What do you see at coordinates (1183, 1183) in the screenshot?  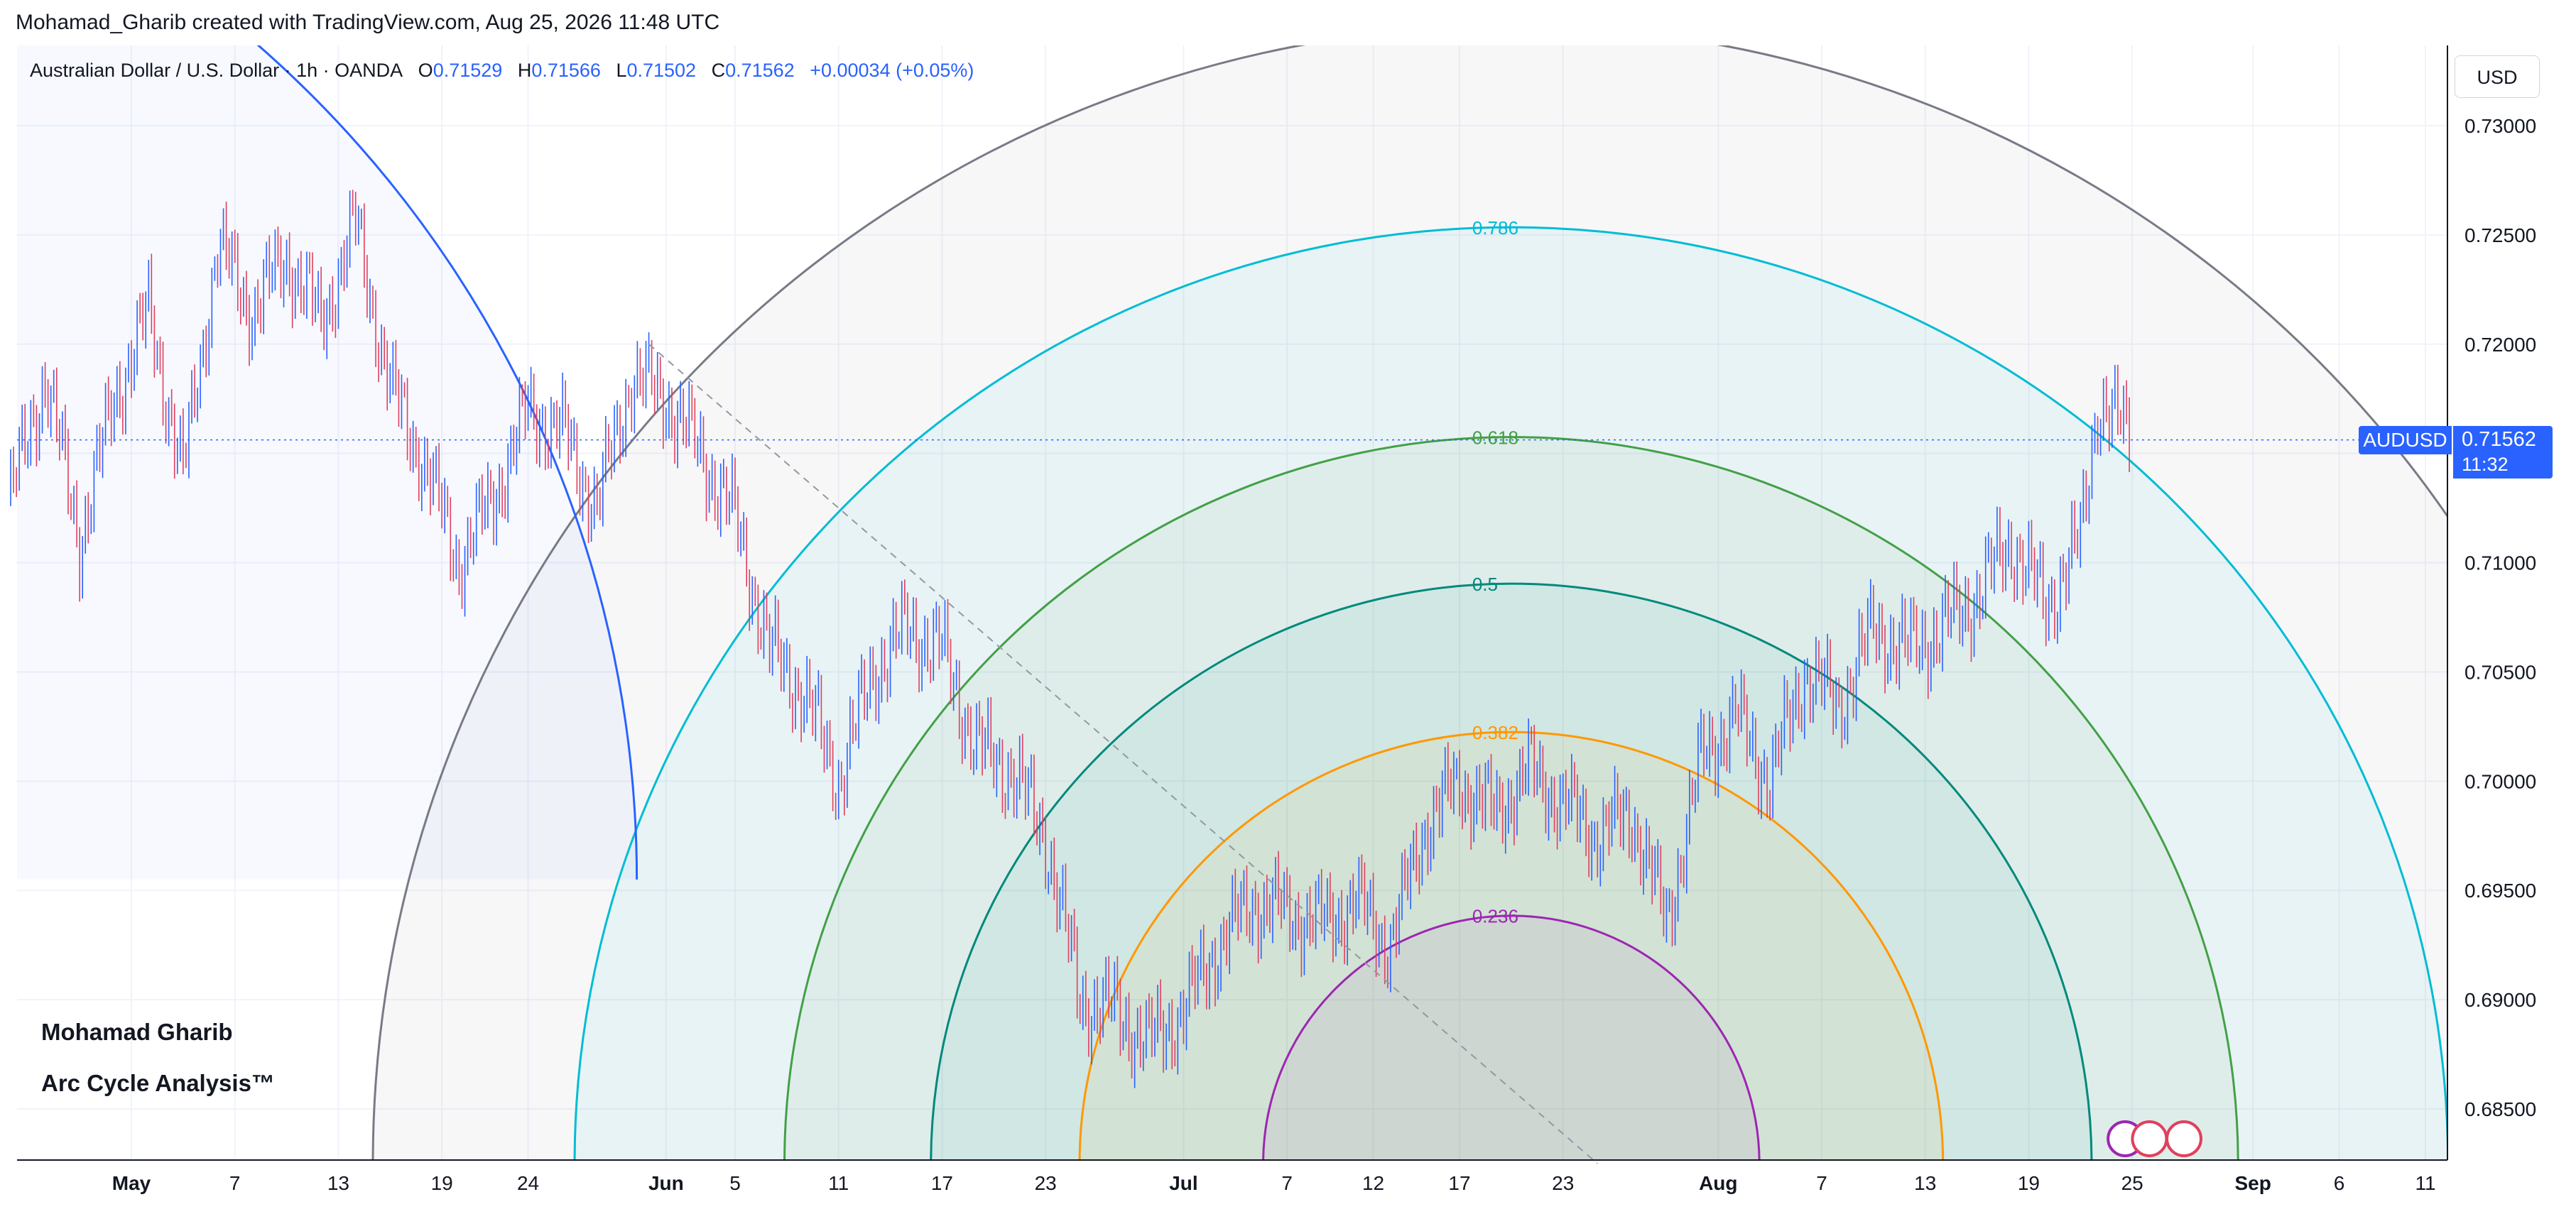 I see `time-tick-label: Jul` at bounding box center [1183, 1183].